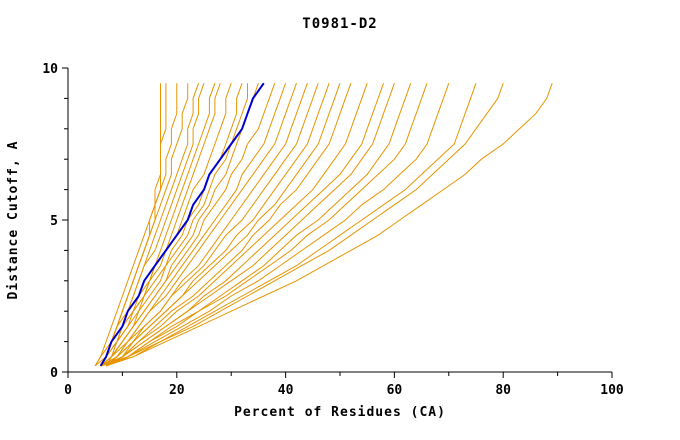  What do you see at coordinates (68, 390) in the screenshot?
I see `x-tick-label: 0` at bounding box center [68, 390].